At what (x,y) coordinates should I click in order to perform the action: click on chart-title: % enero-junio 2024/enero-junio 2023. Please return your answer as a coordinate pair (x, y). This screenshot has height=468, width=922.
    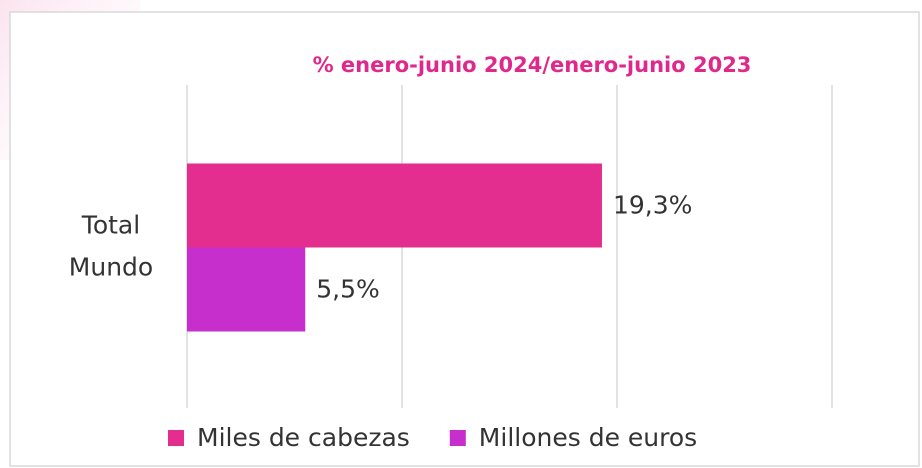
    Looking at the image, I should click on (532, 65).